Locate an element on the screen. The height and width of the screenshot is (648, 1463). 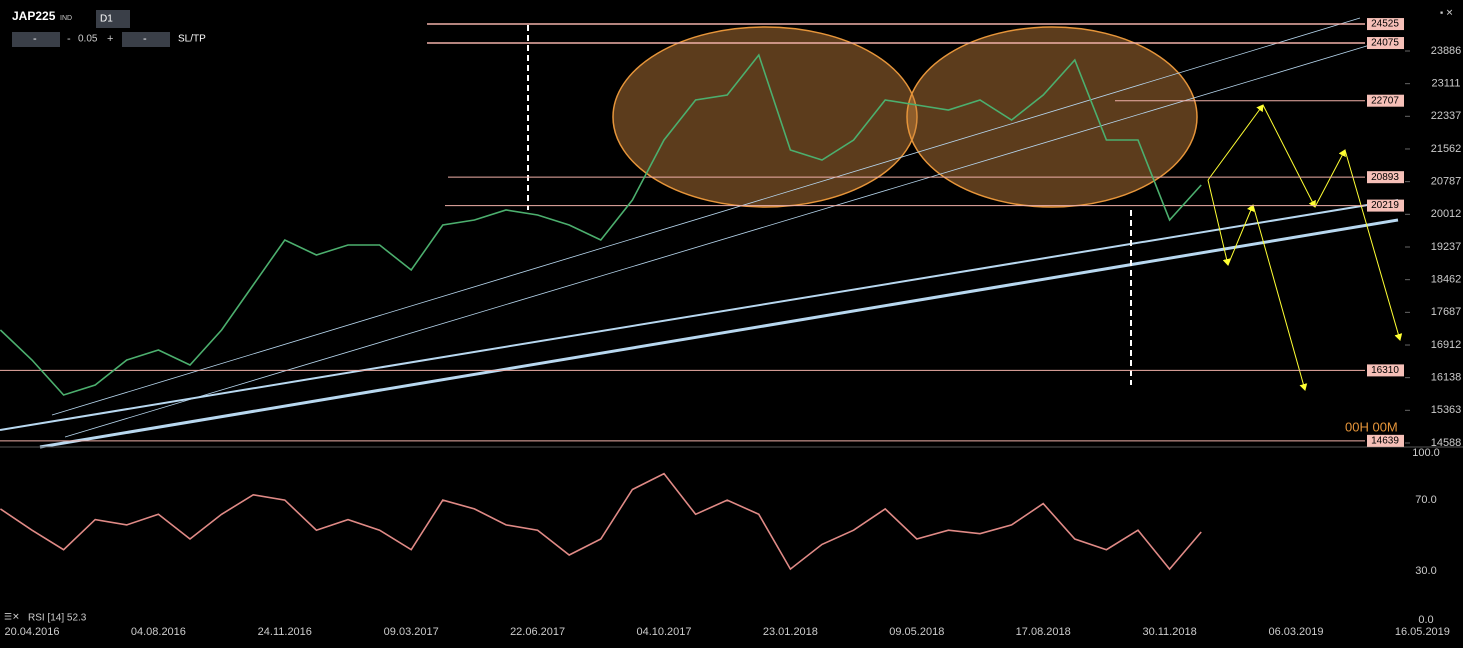
y-tick-label: 20012 is located at coordinates (1446, 214).